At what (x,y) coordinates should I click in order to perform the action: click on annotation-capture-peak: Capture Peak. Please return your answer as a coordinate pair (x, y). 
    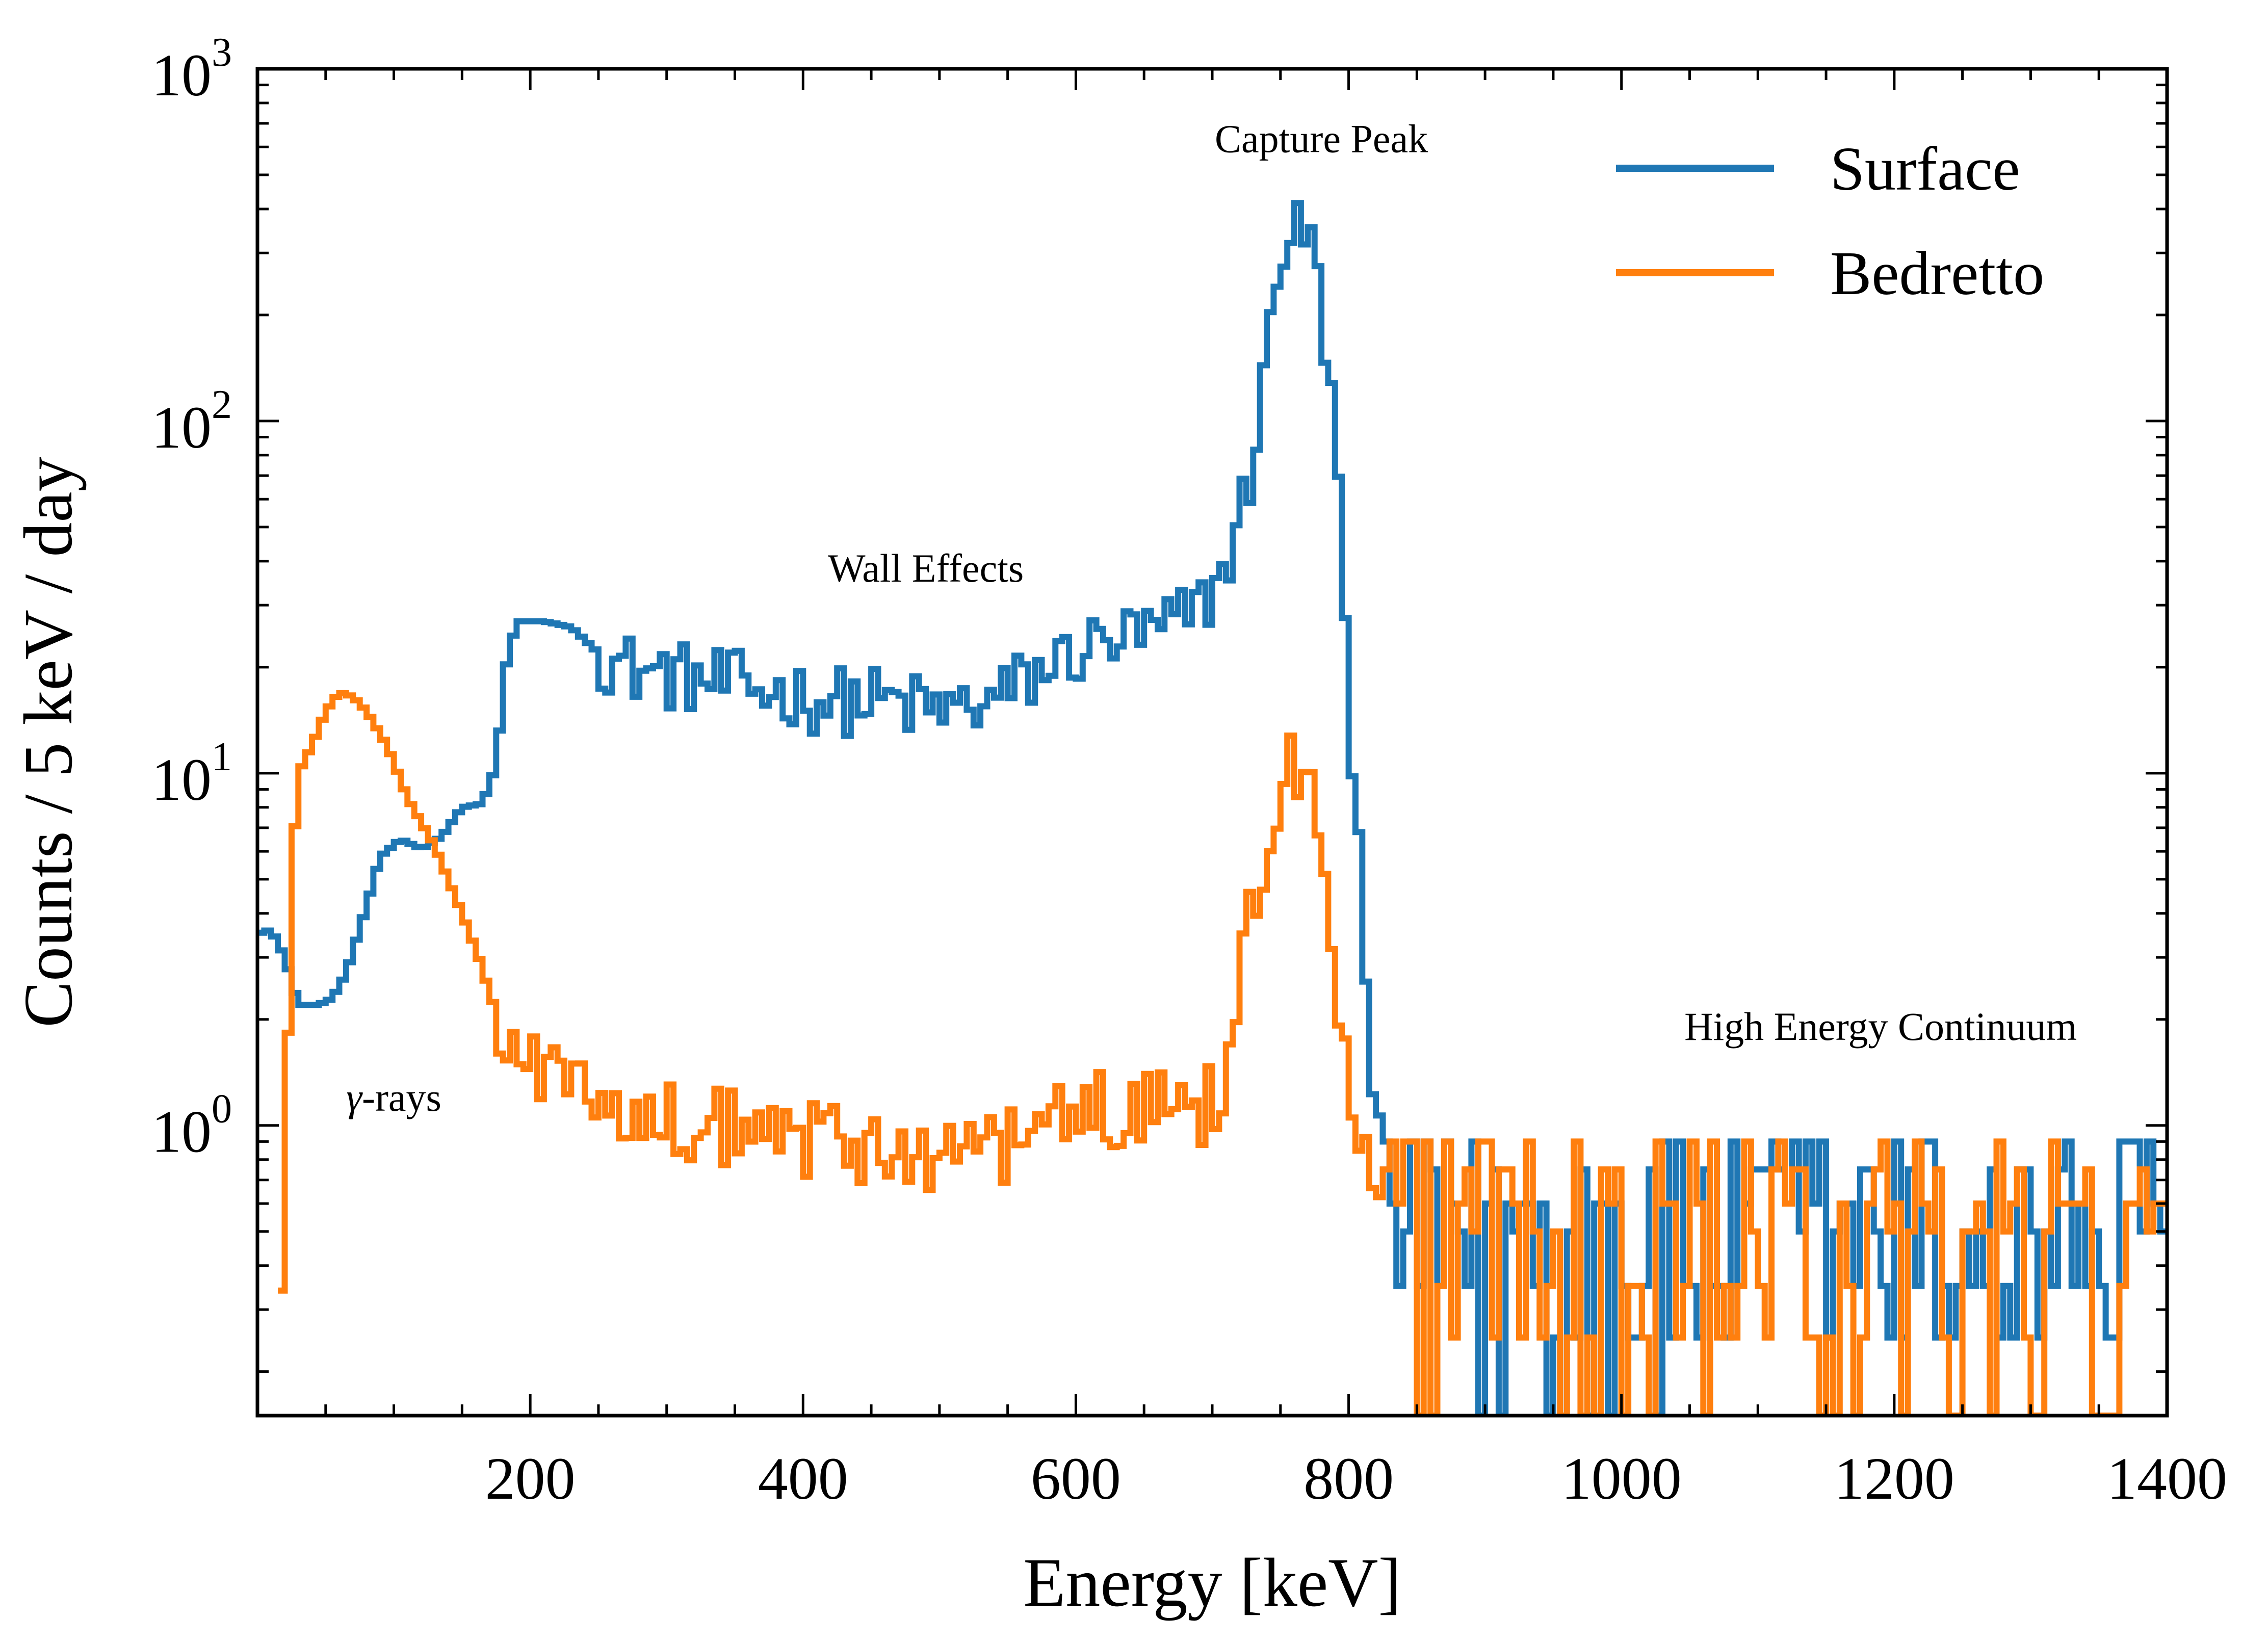
    Looking at the image, I should click on (1321, 139).